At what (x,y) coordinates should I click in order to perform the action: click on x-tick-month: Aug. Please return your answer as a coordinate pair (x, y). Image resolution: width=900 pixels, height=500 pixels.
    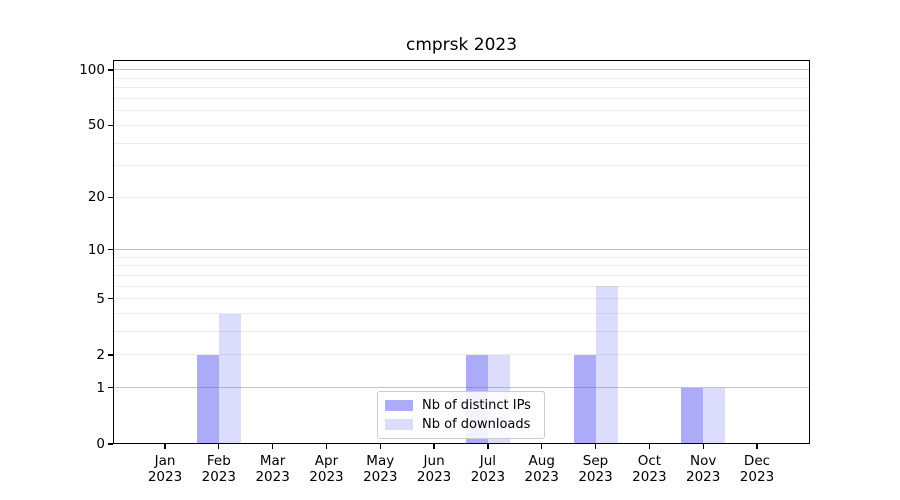
    Looking at the image, I should click on (541, 461).